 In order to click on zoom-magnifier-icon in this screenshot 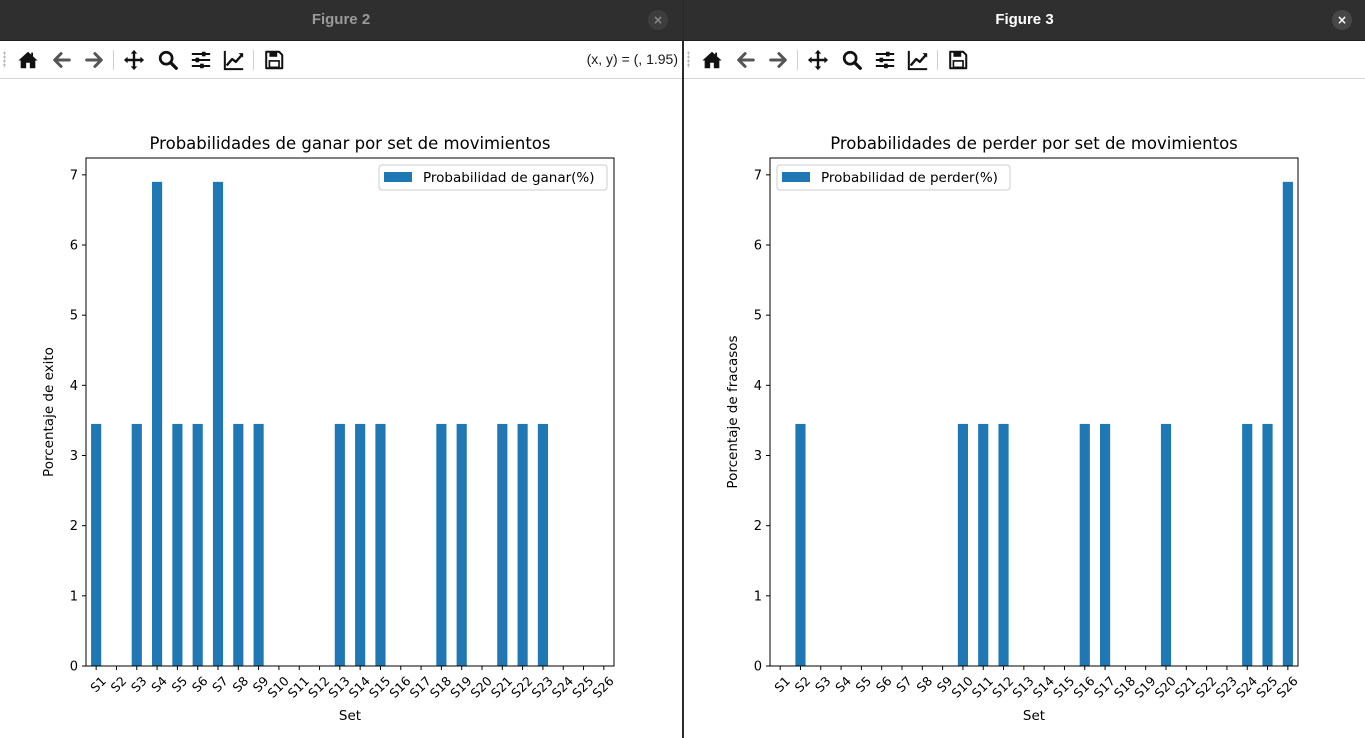, I will do `click(168, 60)`.